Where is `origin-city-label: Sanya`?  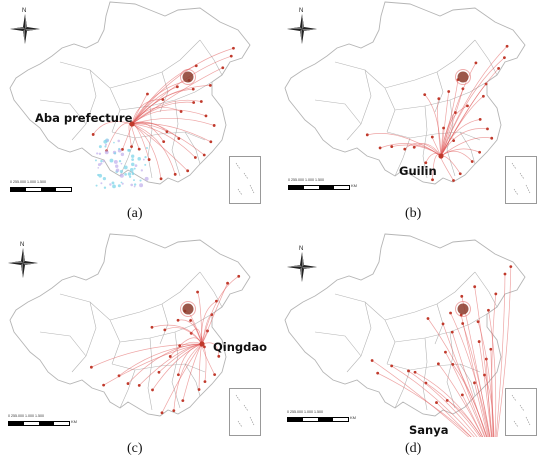
origin-city-label: Sanya is located at coordinates (429, 430).